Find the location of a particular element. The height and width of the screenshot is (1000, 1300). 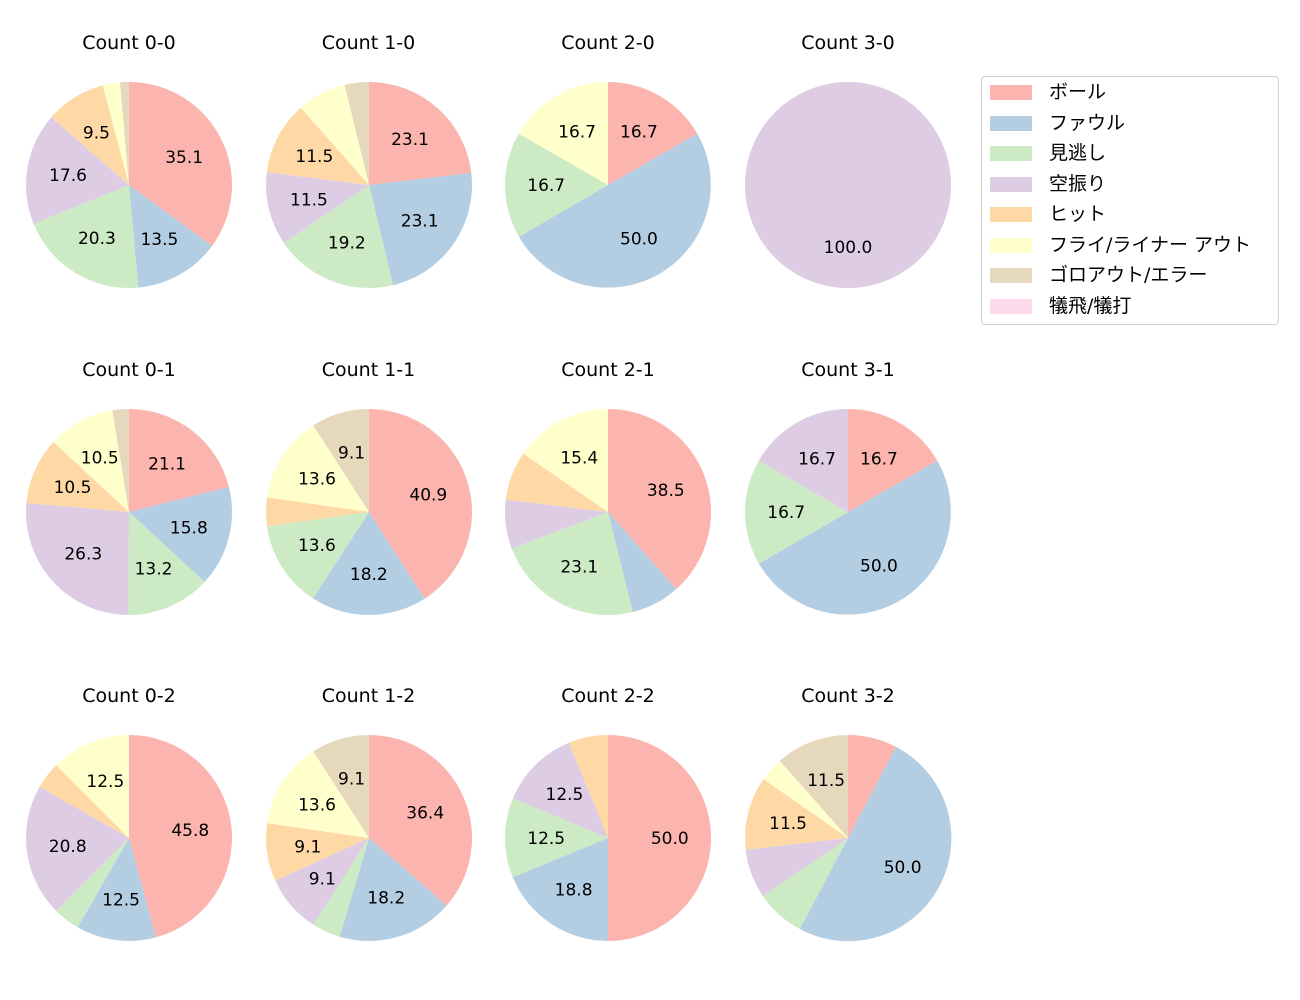

pie-chart: 38.5 23.1 15.4 is located at coordinates (608, 512).